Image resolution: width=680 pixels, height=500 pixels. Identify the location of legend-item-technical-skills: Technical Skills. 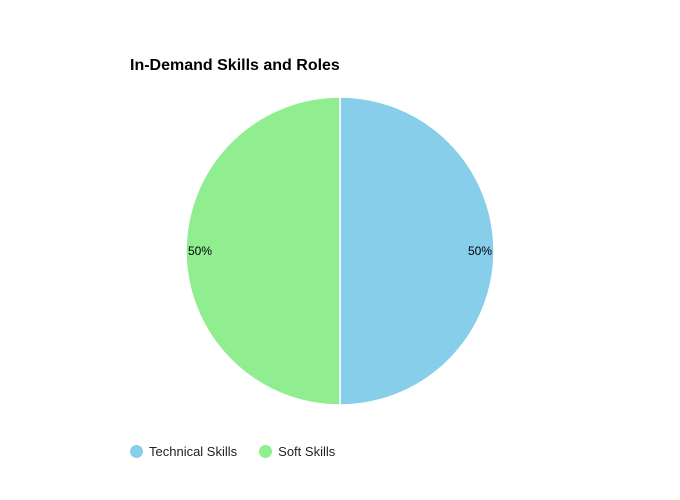
(183, 451).